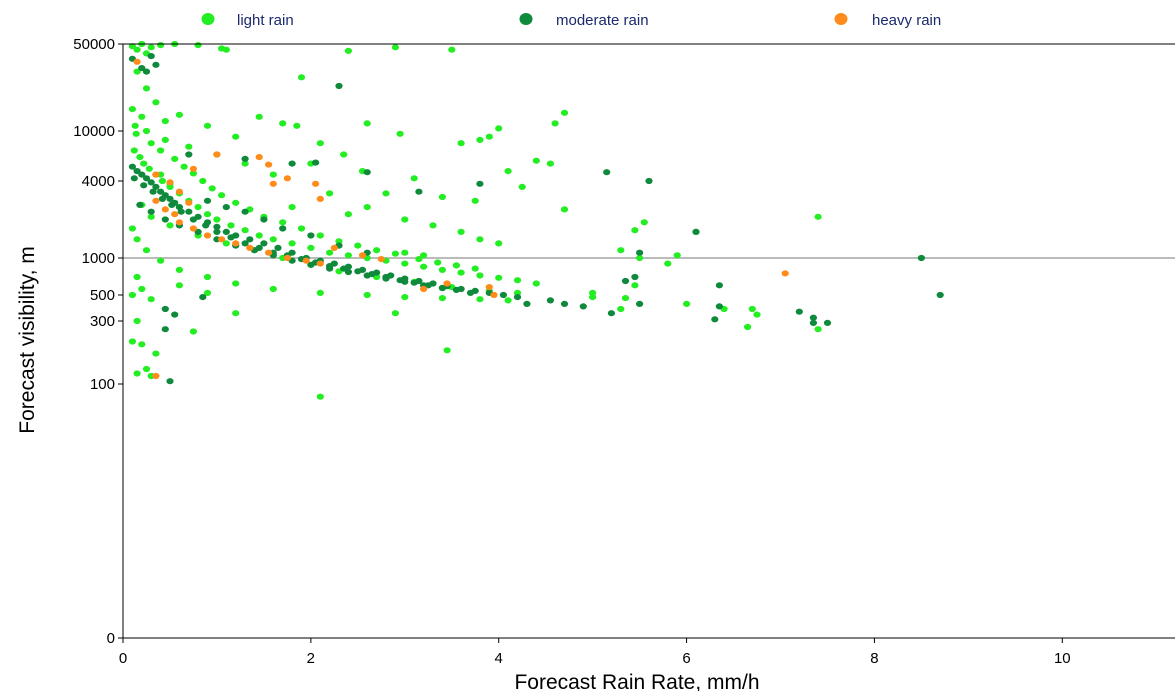  I want to click on y-tick-label: 100, so click(102, 384).